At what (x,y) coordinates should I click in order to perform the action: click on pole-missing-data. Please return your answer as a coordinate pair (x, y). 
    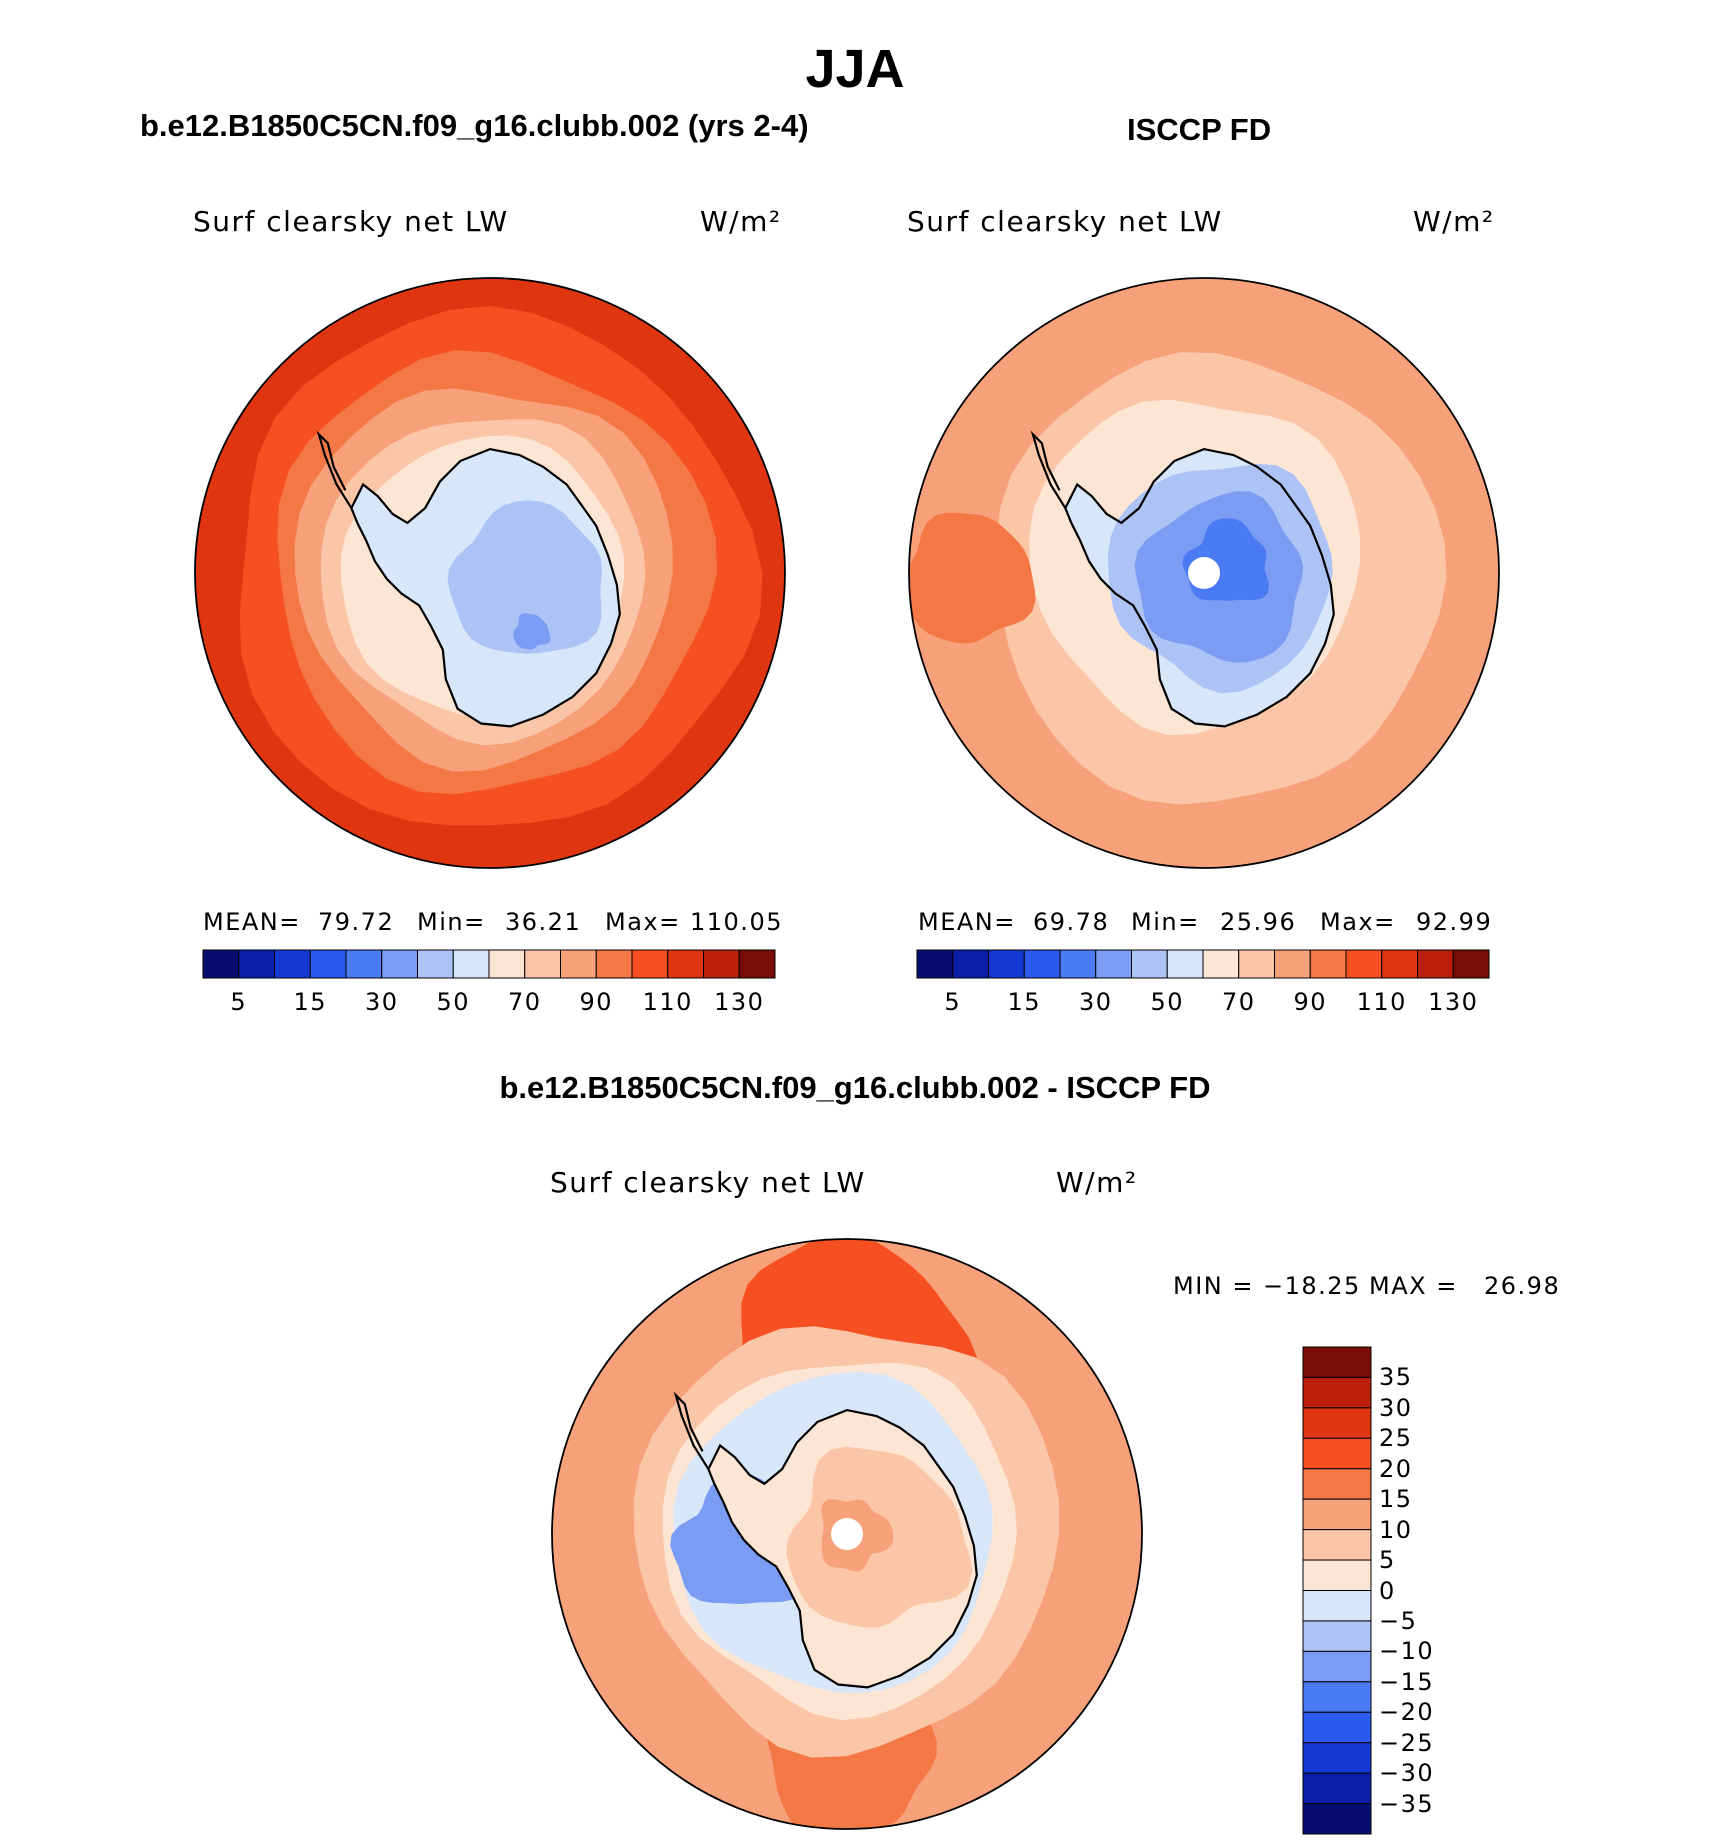
    Looking at the image, I should click on (847, 1534).